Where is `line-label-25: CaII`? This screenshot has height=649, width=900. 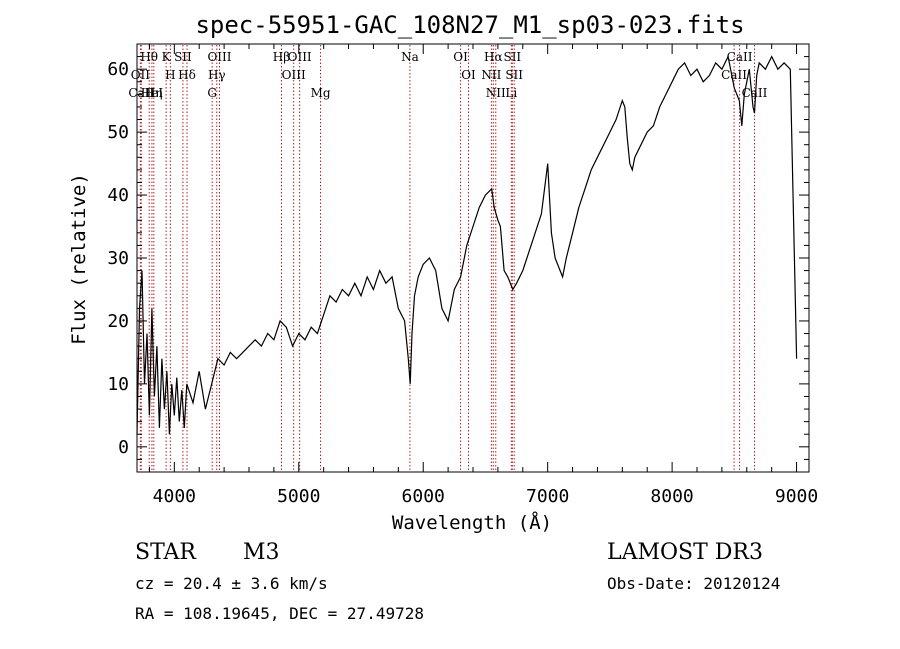 line-label-25: CaII is located at coordinates (740, 57).